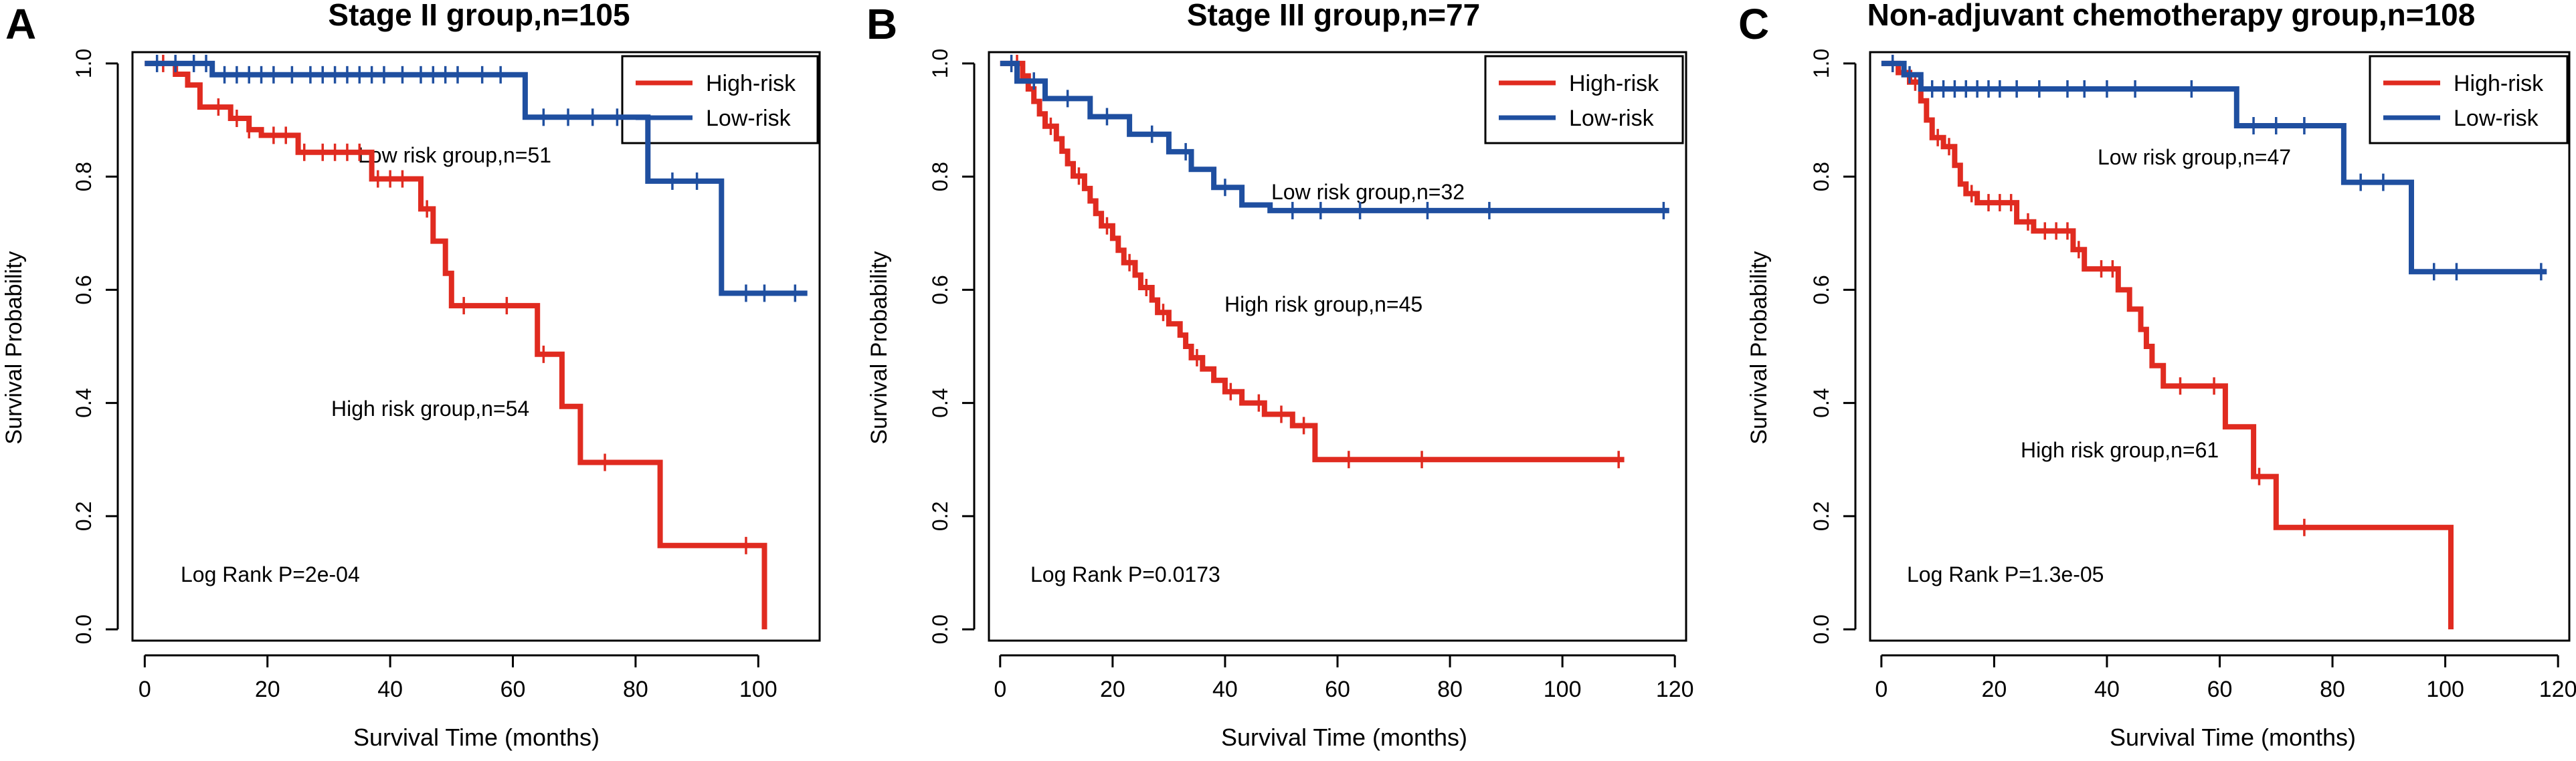 This screenshot has width=2576, height=761. What do you see at coordinates (751, 84) in the screenshot?
I see `legend-label-high-a: High-risk` at bounding box center [751, 84].